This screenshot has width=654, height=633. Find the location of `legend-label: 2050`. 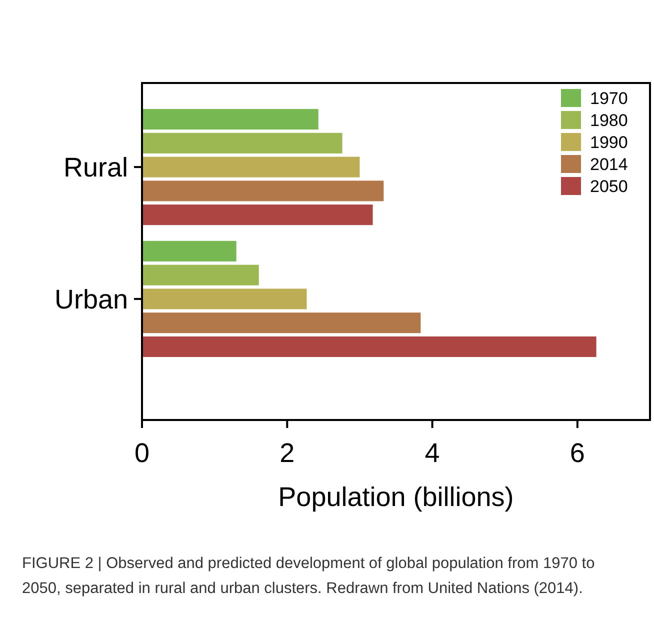

legend-label: 2050 is located at coordinates (609, 186).